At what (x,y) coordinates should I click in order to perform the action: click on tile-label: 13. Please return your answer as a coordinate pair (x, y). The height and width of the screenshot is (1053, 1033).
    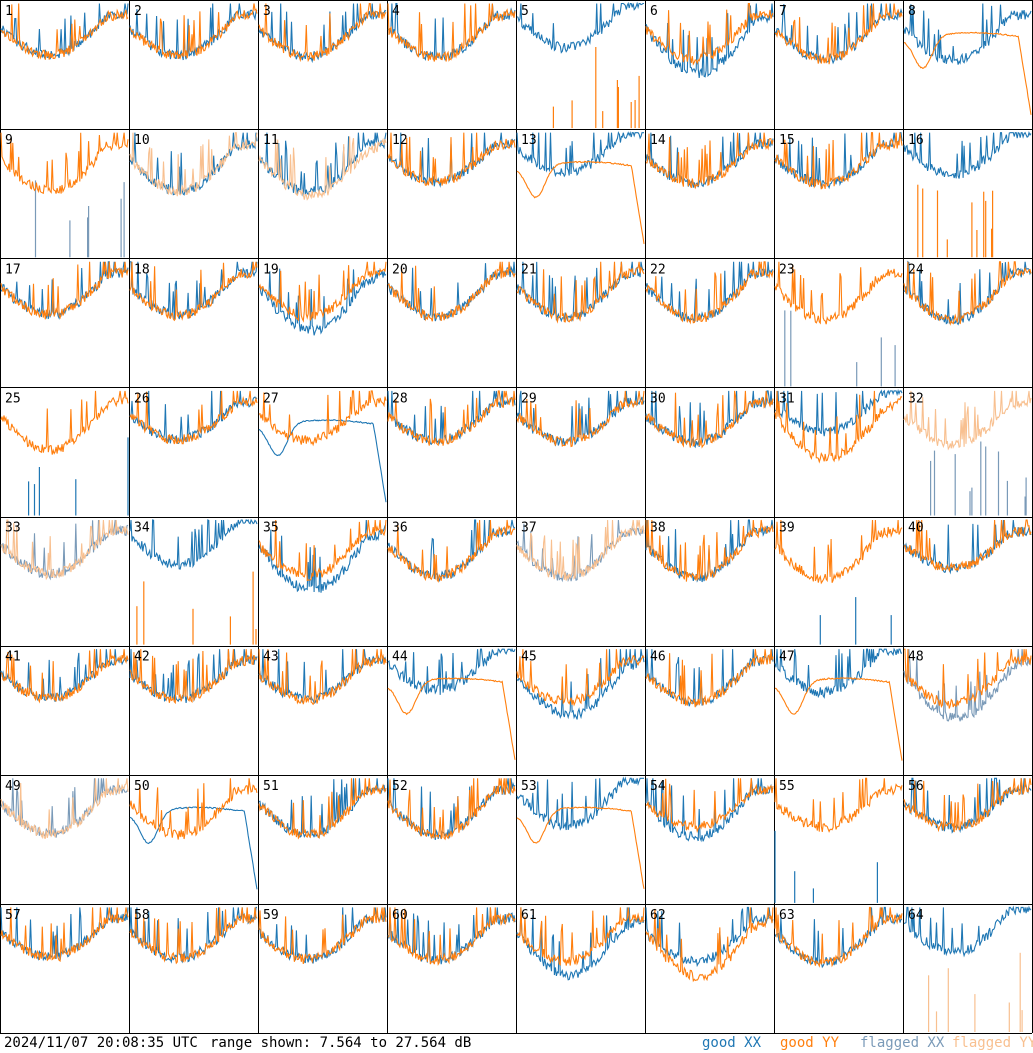
    Looking at the image, I should click on (529, 140).